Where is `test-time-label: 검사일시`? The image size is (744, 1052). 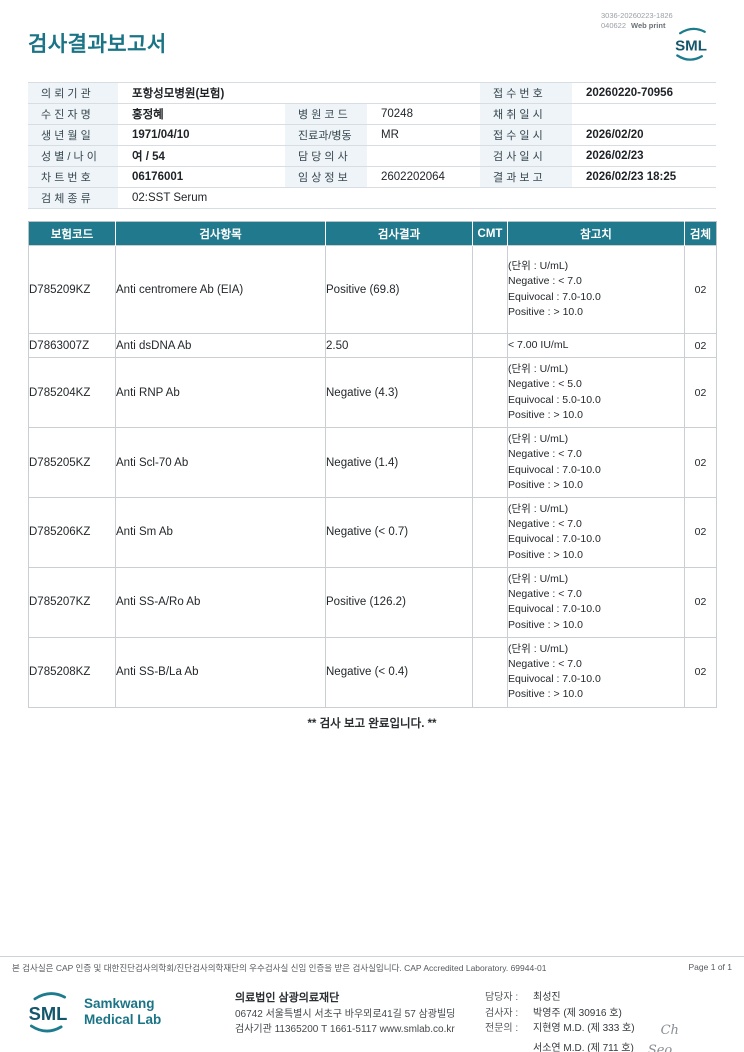
test-time-label: 검사일시 is located at coordinates (526, 156).